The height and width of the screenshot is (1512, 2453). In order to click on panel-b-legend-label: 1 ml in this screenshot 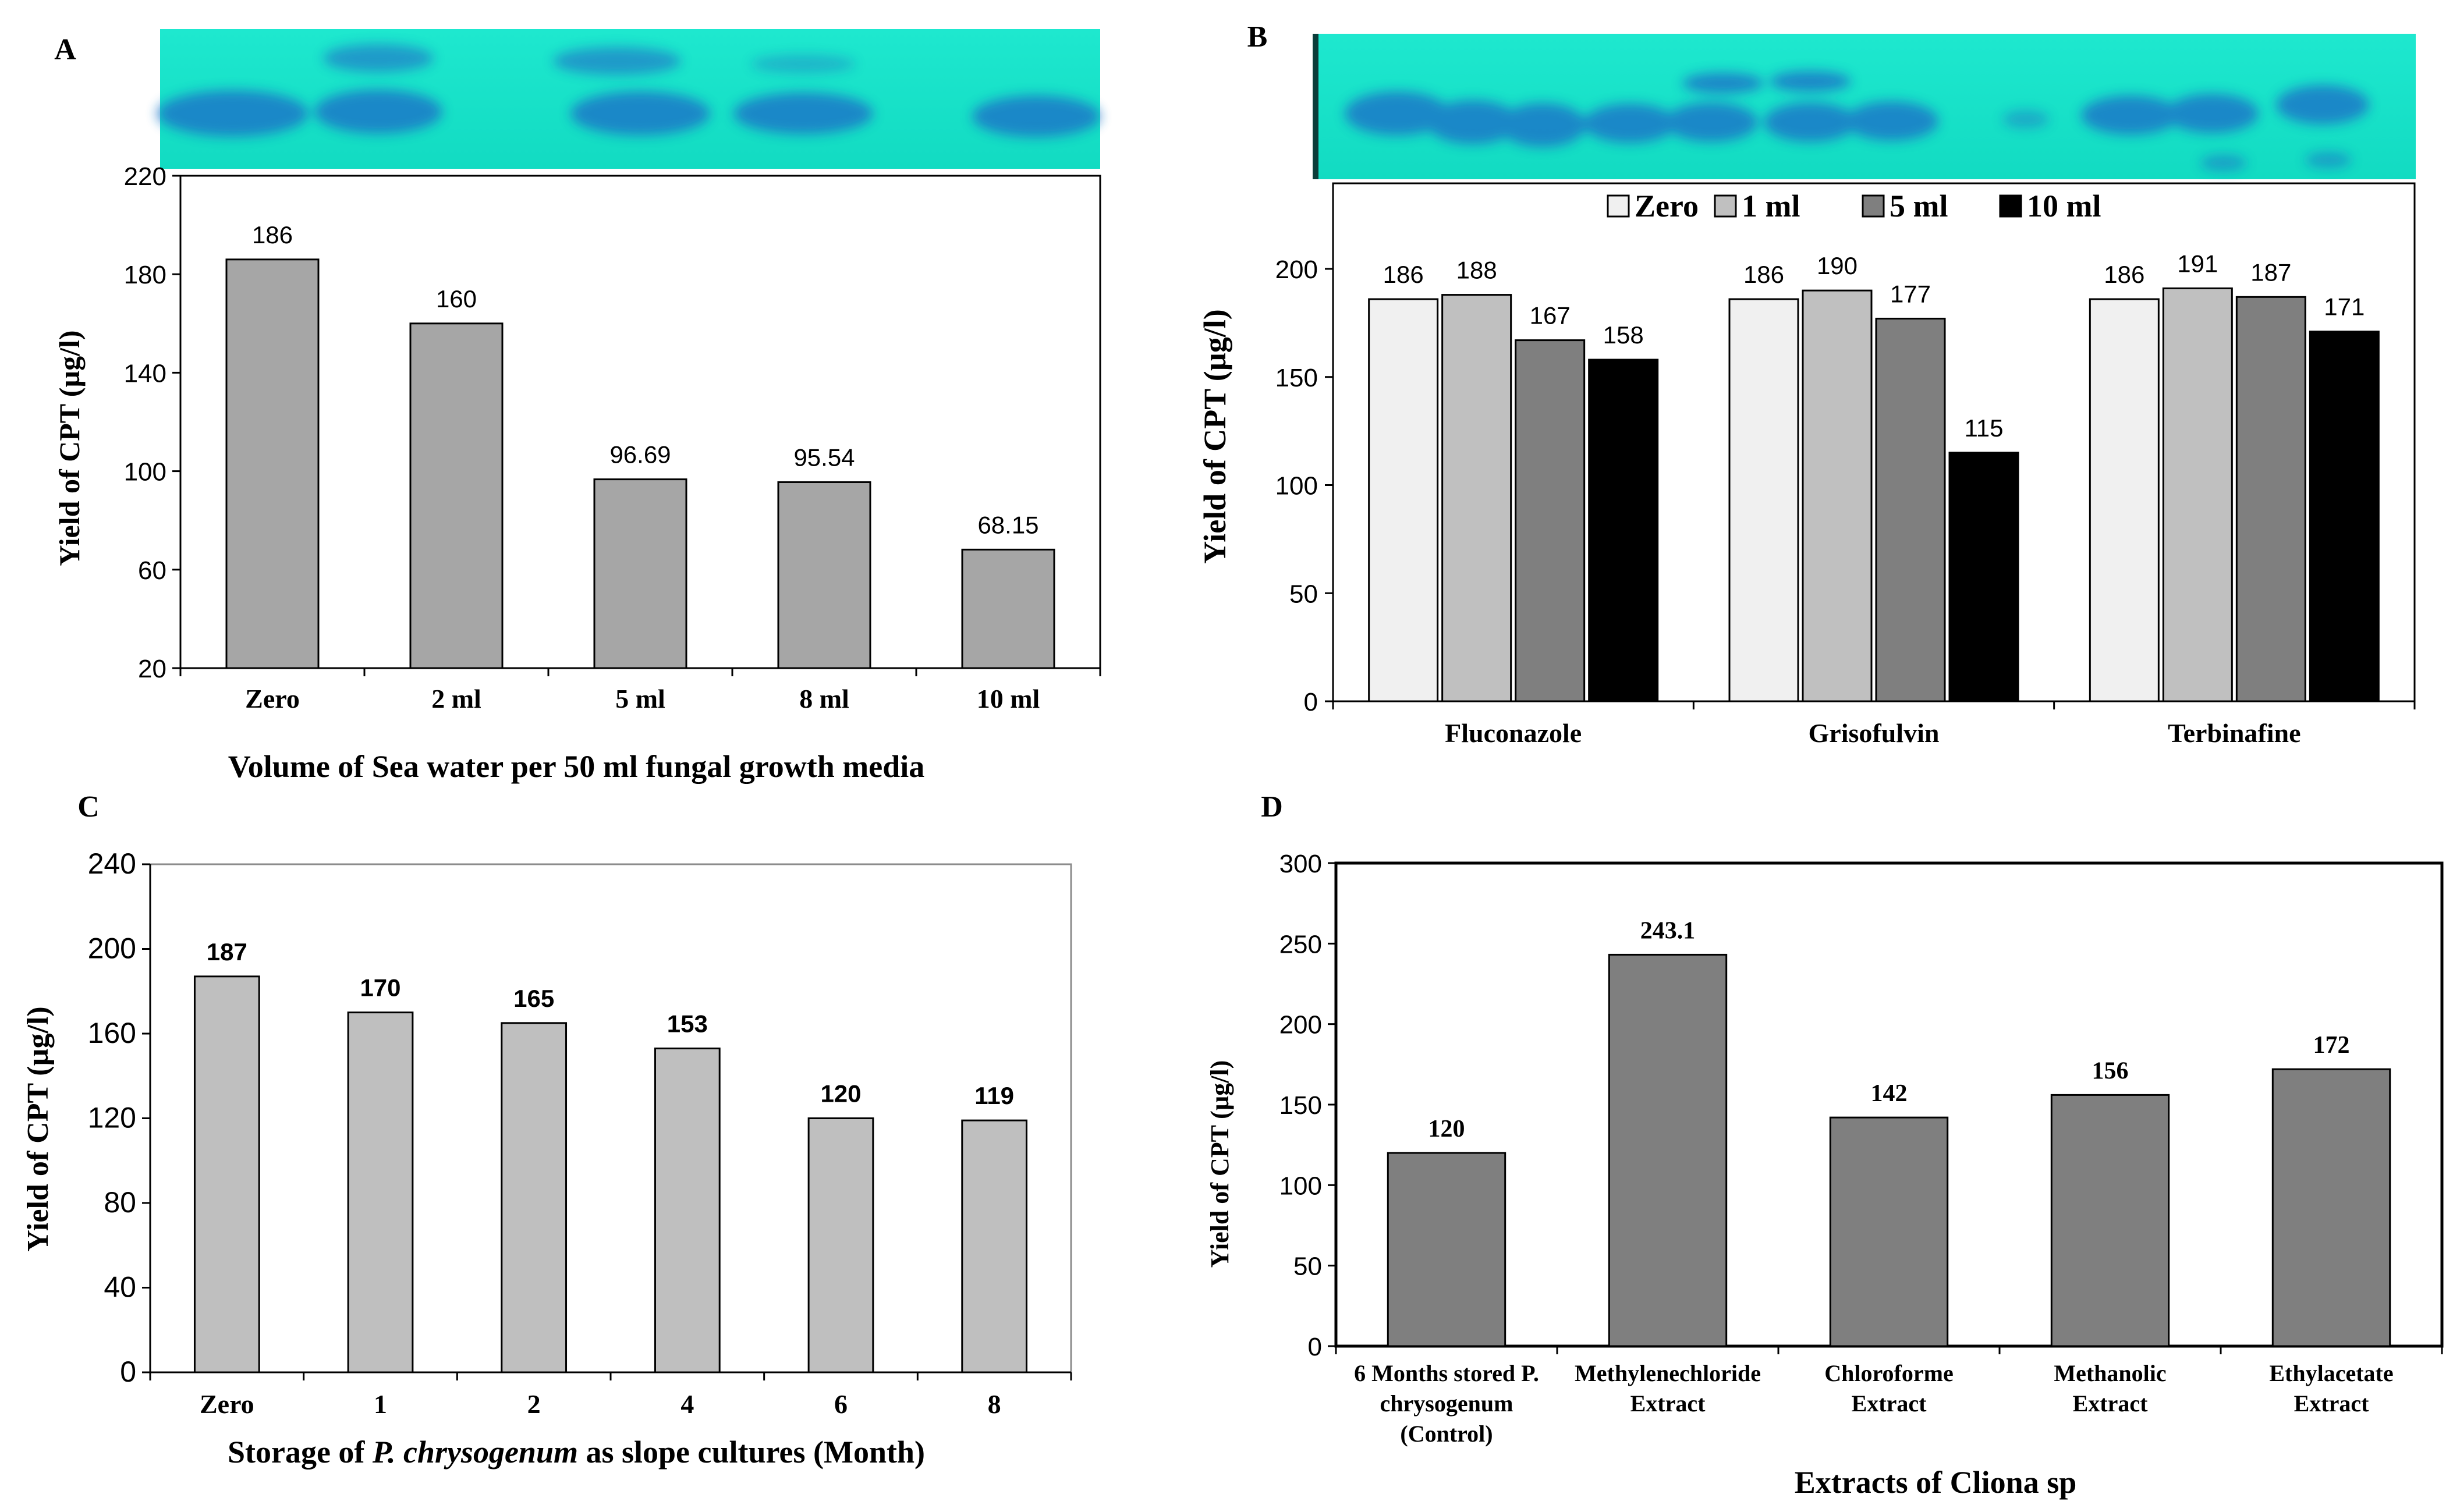, I will do `click(1771, 206)`.